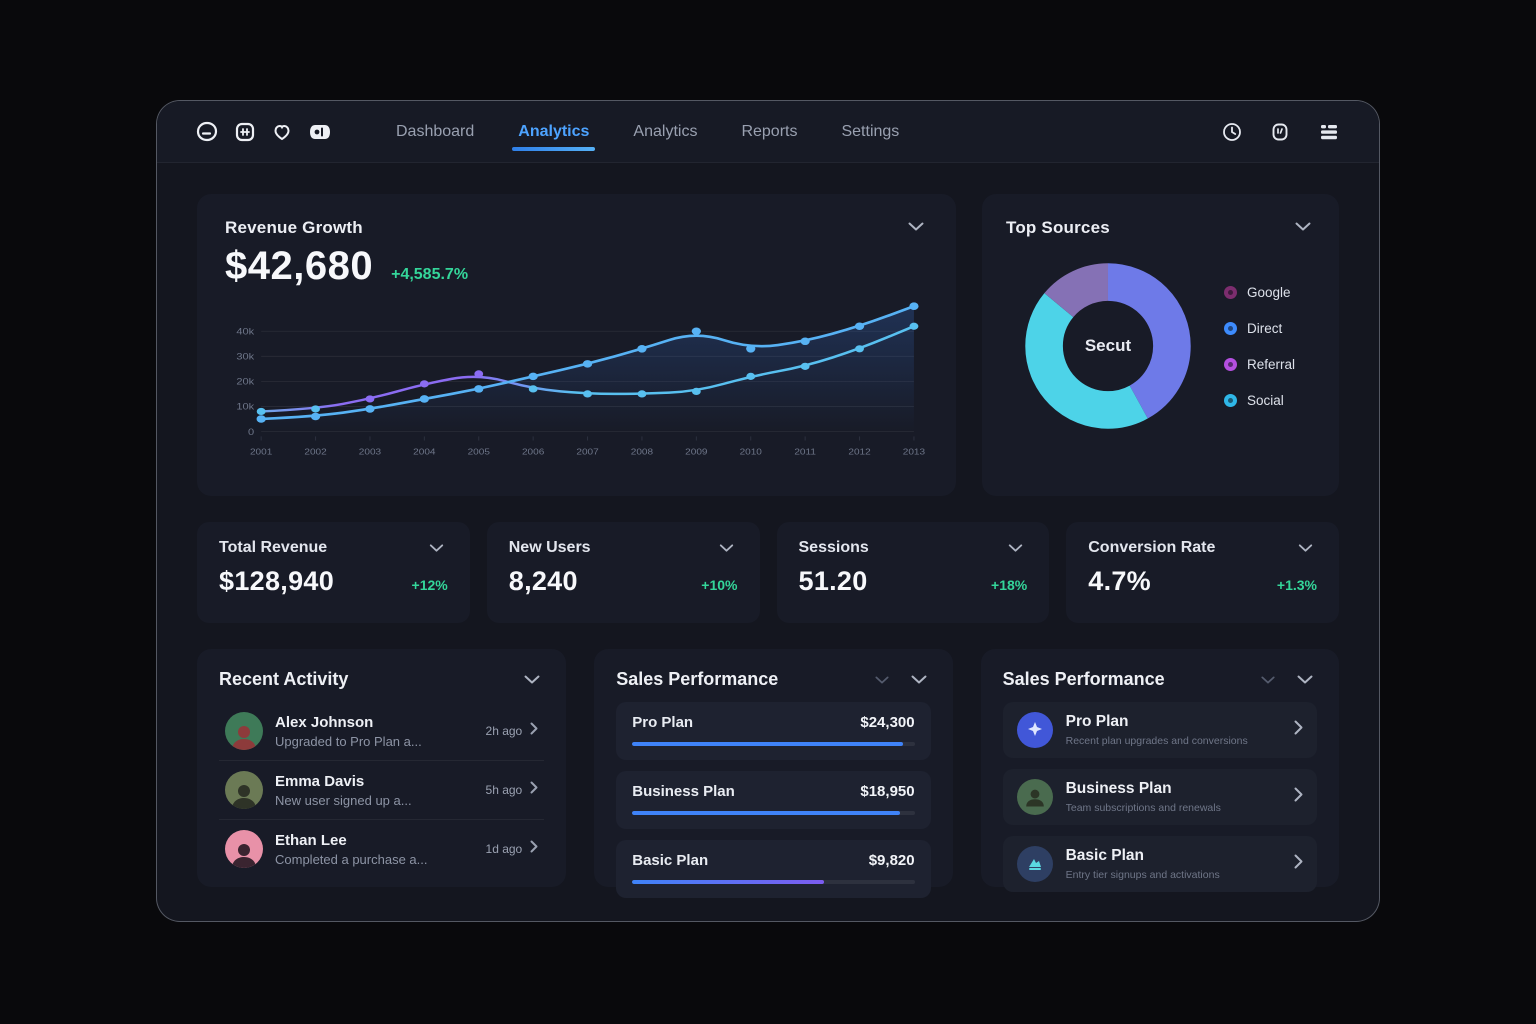 Image resolution: width=1536 pixels, height=1024 pixels. What do you see at coordinates (1265, 400) in the screenshot?
I see `social-legend-label: Social` at bounding box center [1265, 400].